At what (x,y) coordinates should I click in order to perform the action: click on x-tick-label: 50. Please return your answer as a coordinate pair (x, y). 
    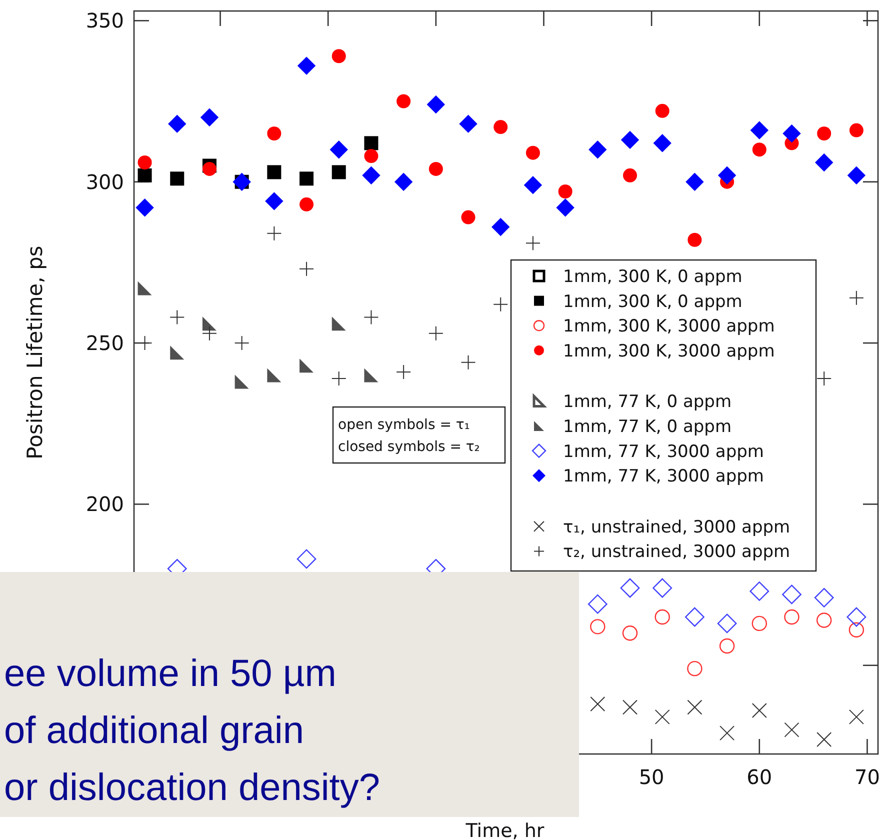
    Looking at the image, I should click on (651, 777).